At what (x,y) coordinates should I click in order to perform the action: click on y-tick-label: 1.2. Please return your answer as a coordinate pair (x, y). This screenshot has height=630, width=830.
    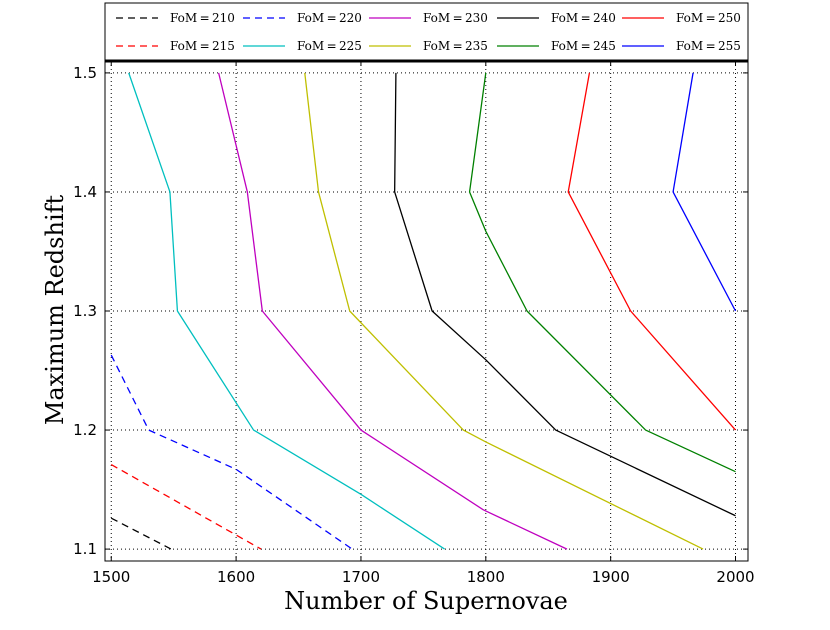
    Looking at the image, I should click on (85, 430).